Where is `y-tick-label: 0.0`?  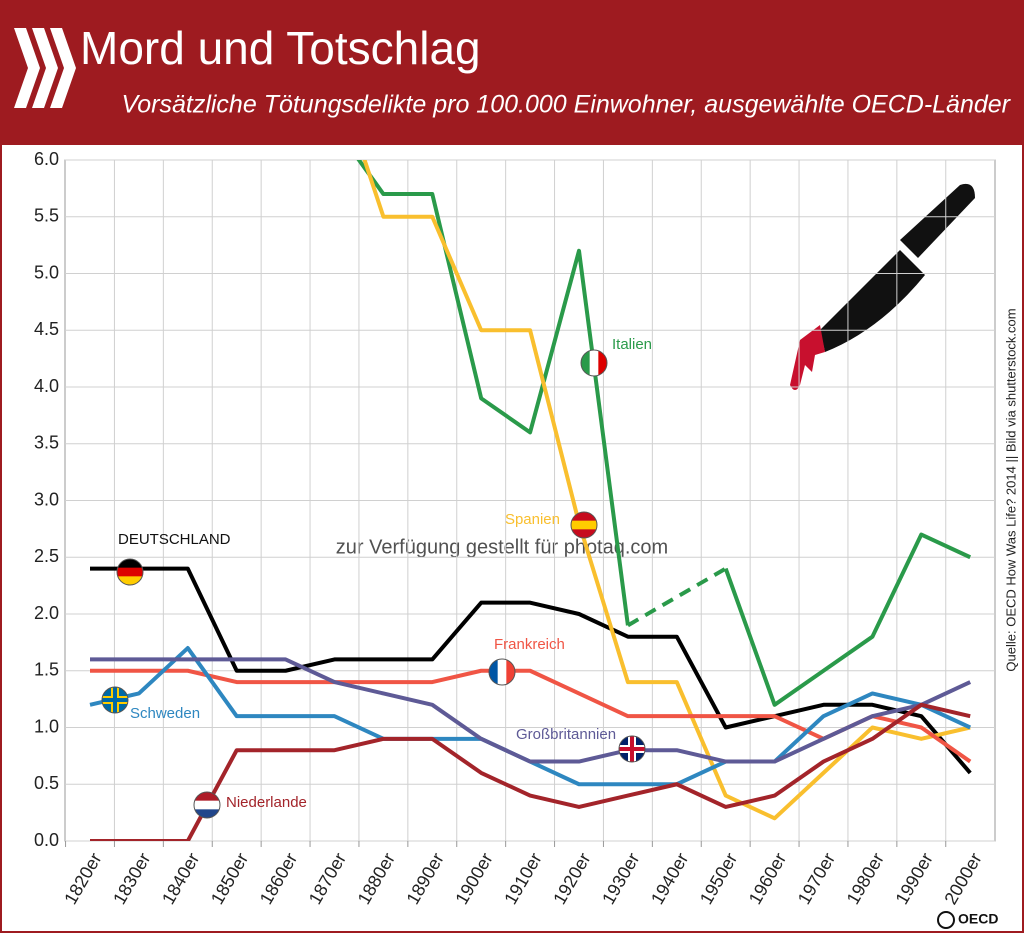
y-tick-label: 0.0 is located at coordinates (46, 840).